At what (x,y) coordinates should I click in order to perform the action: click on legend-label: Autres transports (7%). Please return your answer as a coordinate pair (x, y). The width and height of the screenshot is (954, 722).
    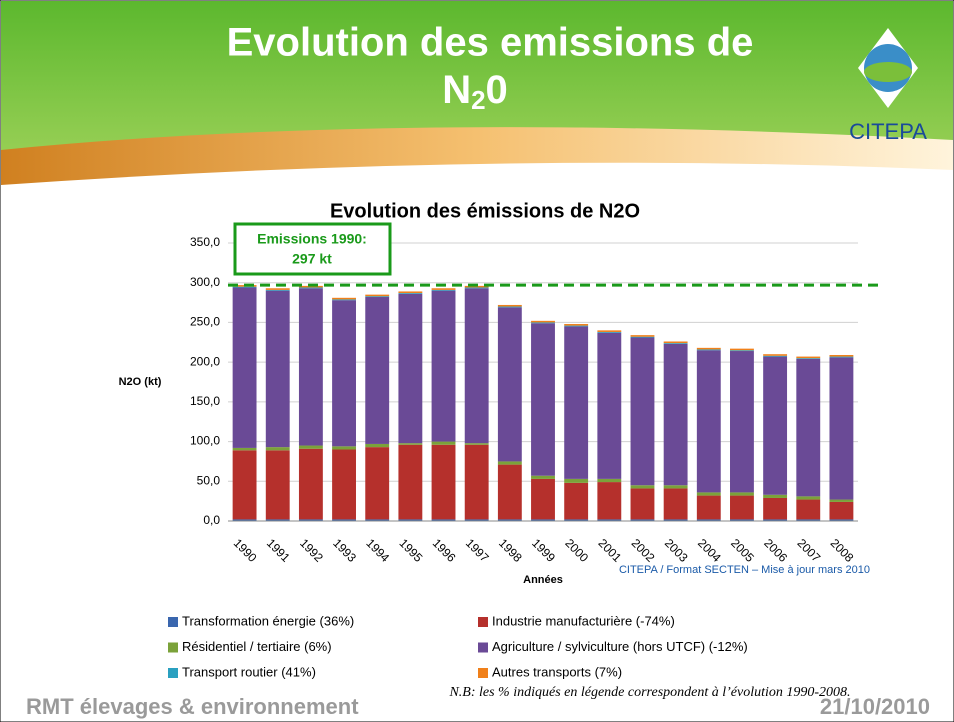
    Looking at the image, I should click on (557, 671).